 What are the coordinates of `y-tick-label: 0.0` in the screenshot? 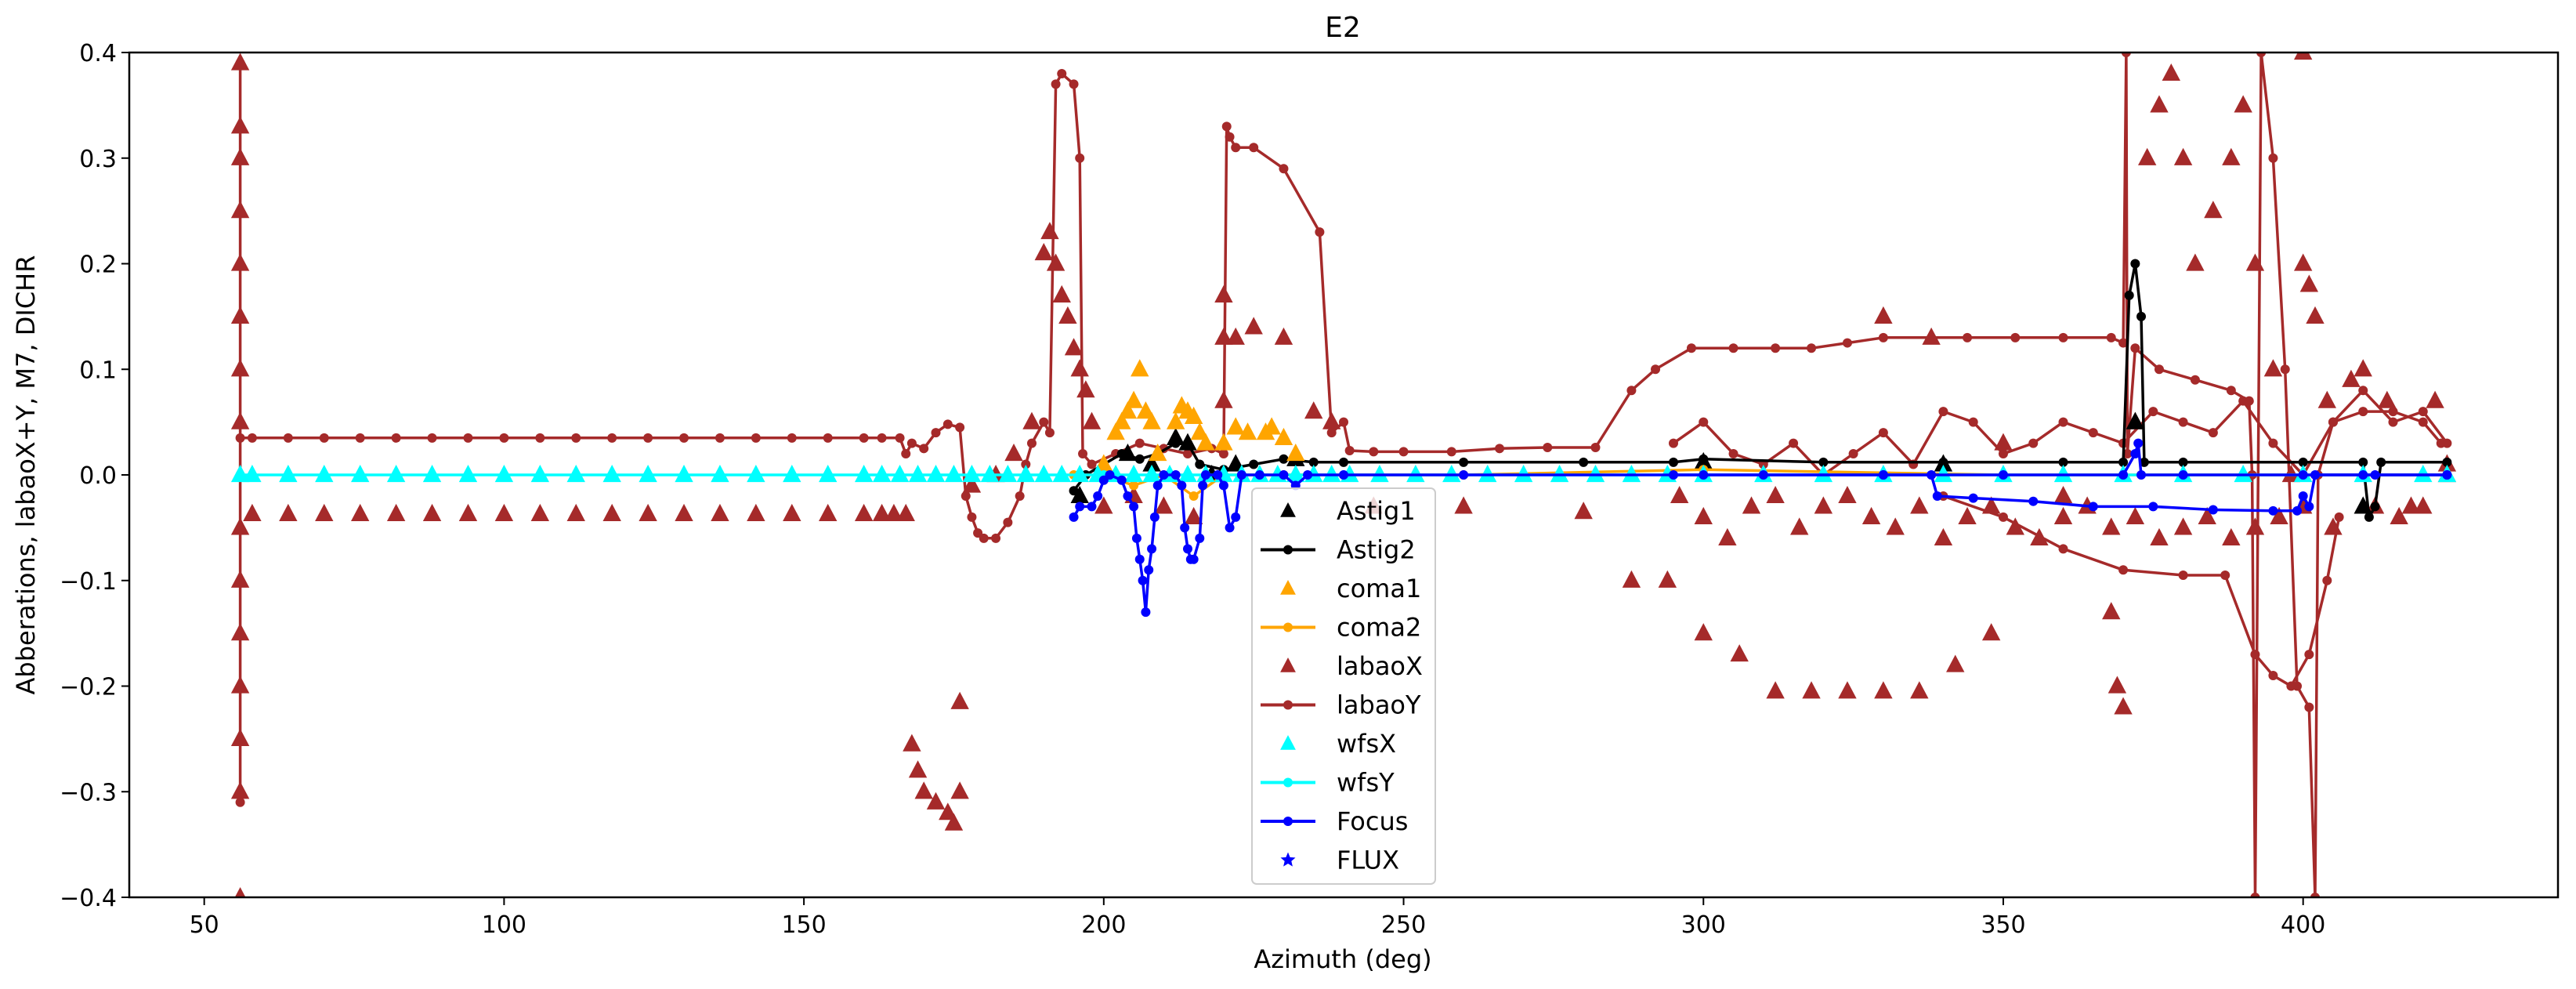 It's located at (98, 476).